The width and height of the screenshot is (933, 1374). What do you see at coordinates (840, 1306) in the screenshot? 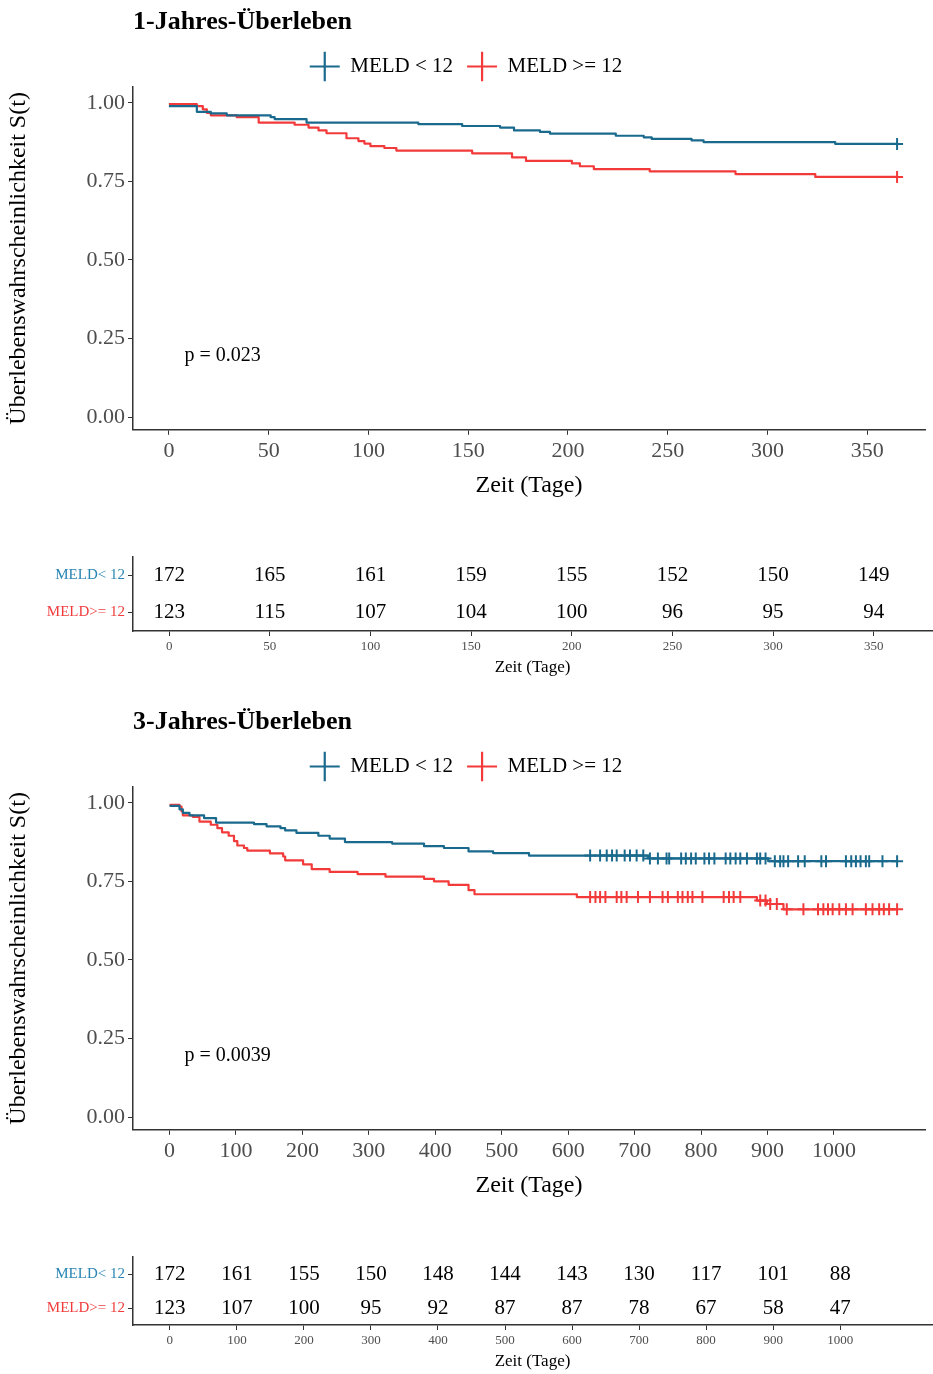
I see `data-label: 47` at bounding box center [840, 1306].